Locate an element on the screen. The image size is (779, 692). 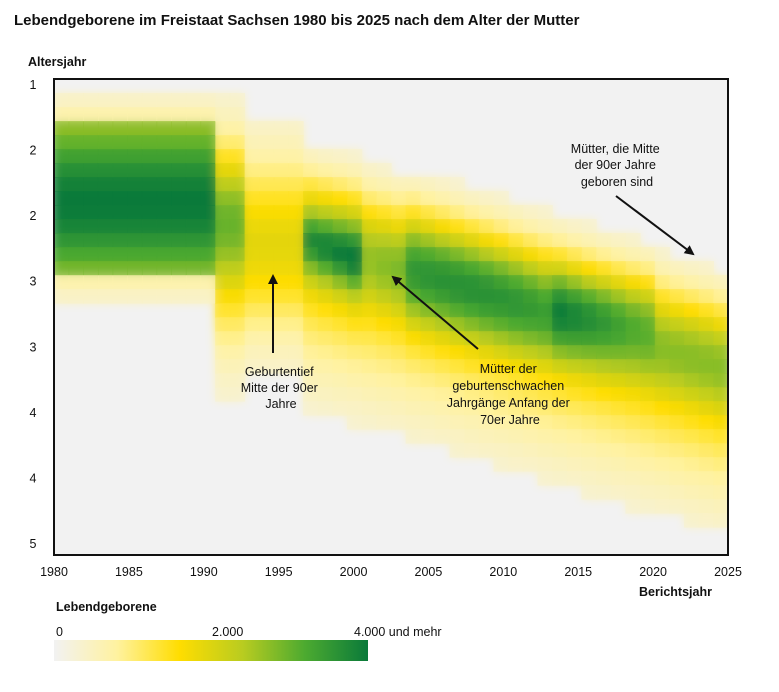
x-tick-label: 1980 is located at coordinates (54, 572).